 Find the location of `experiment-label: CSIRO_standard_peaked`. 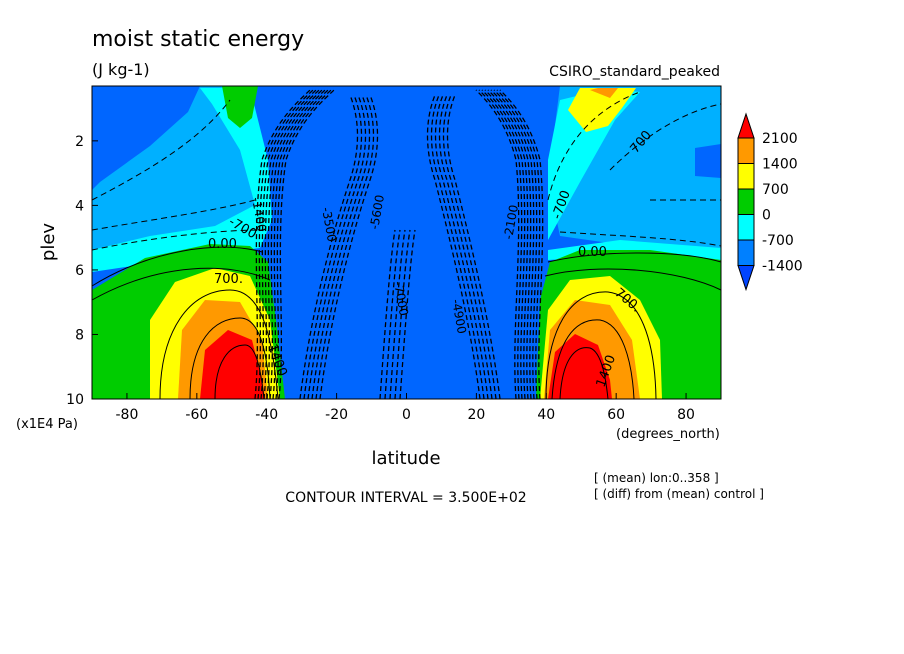

experiment-label: CSIRO_standard_peaked is located at coordinates (634, 72).